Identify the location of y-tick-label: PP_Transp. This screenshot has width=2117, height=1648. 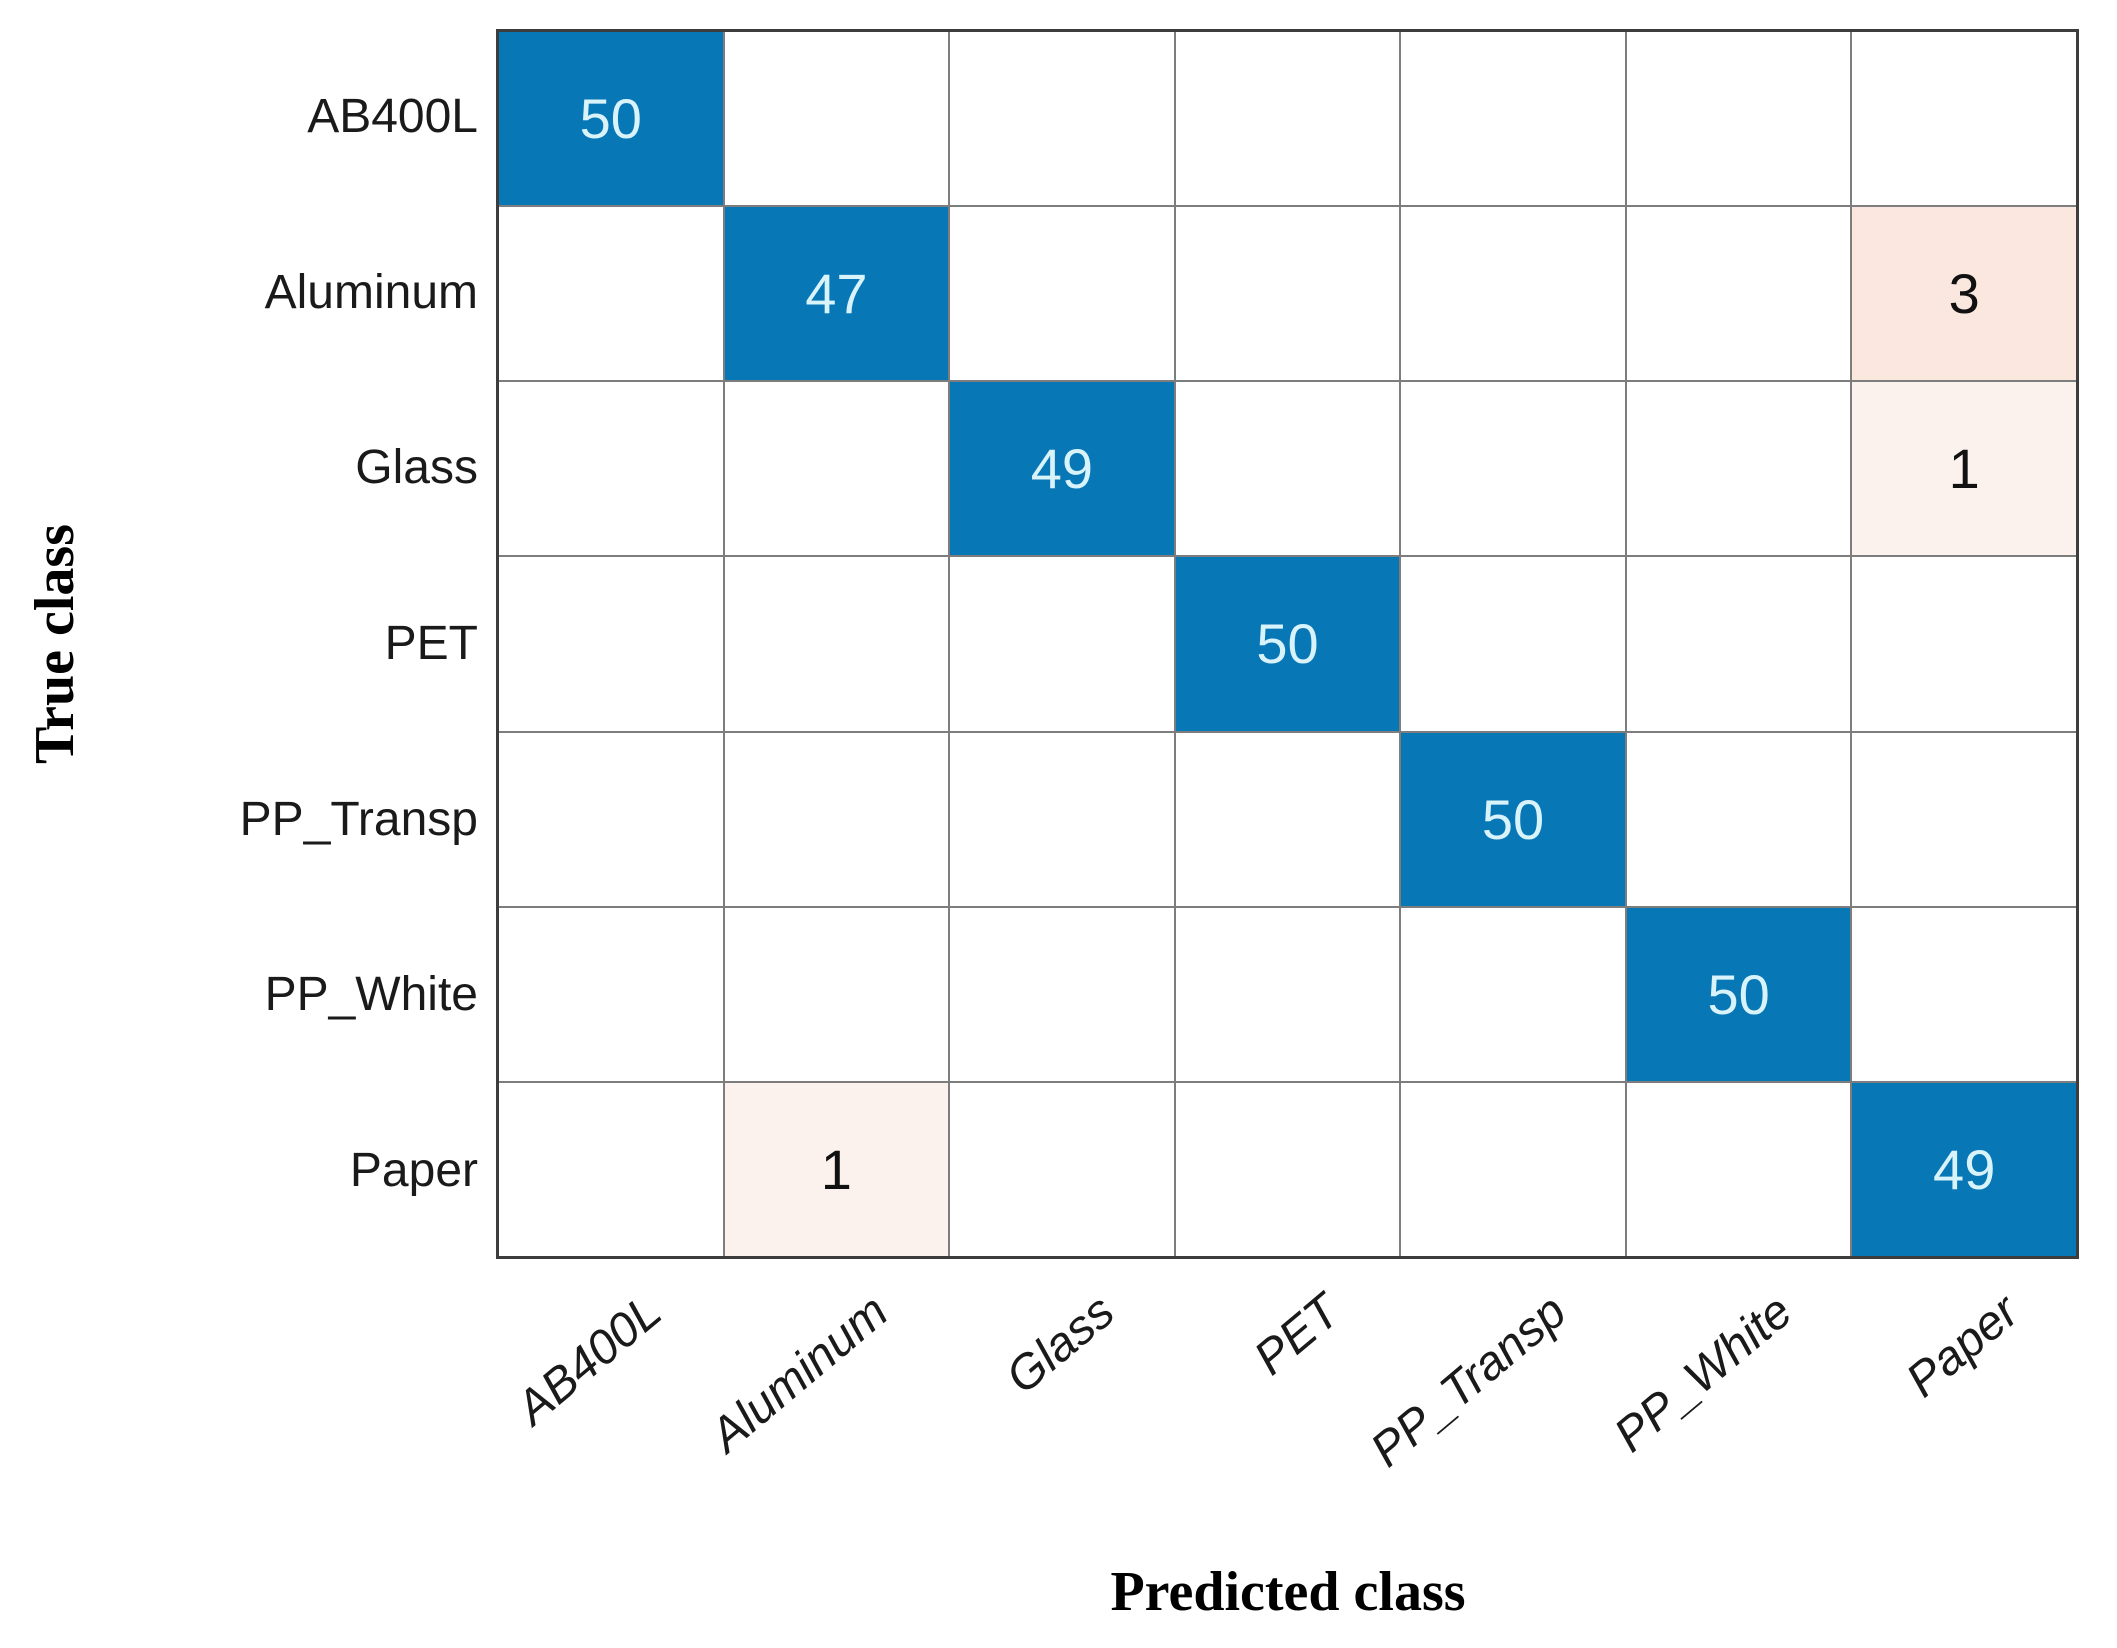
(358, 819).